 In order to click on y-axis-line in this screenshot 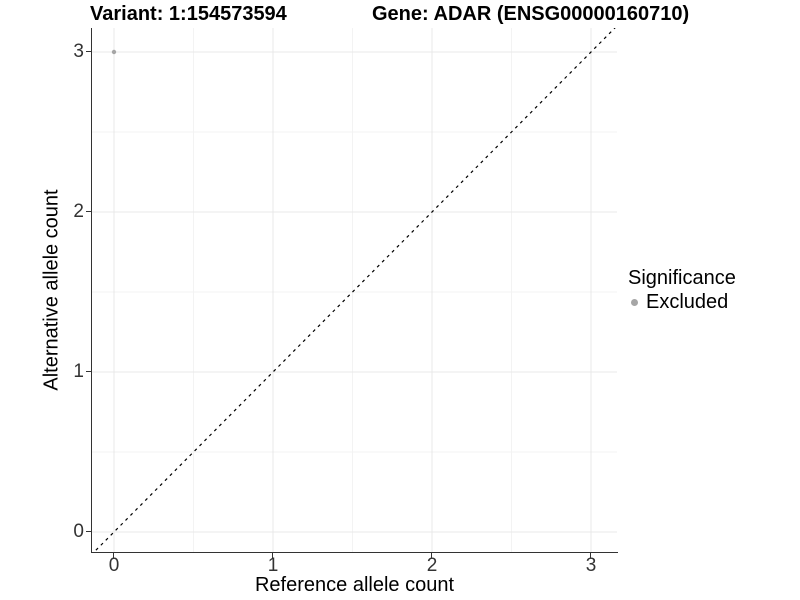, I will do `click(91, 290)`.